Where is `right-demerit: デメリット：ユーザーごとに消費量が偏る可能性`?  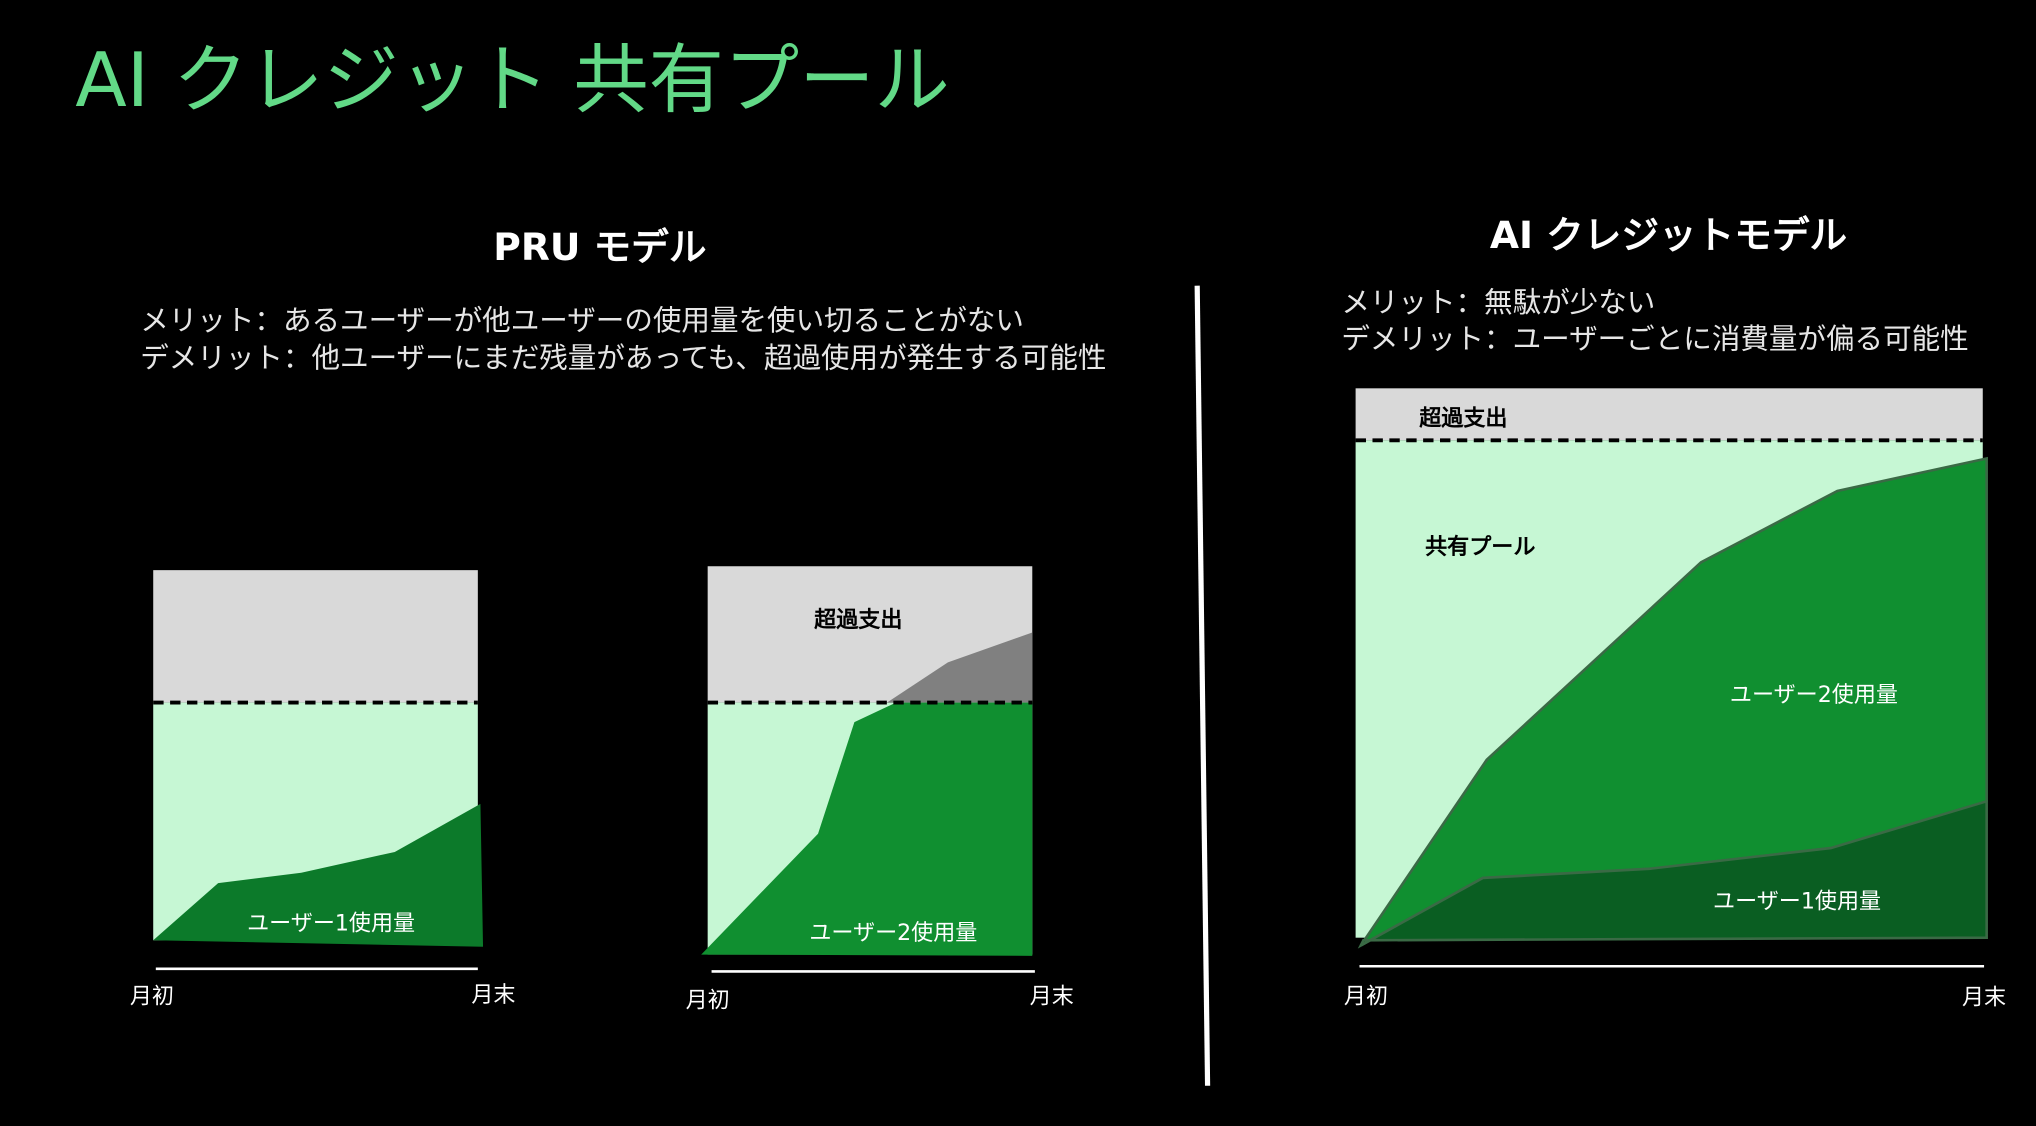 right-demerit: デメリット：ユーザーごとに消費量が偏る可能性 is located at coordinates (1654, 338).